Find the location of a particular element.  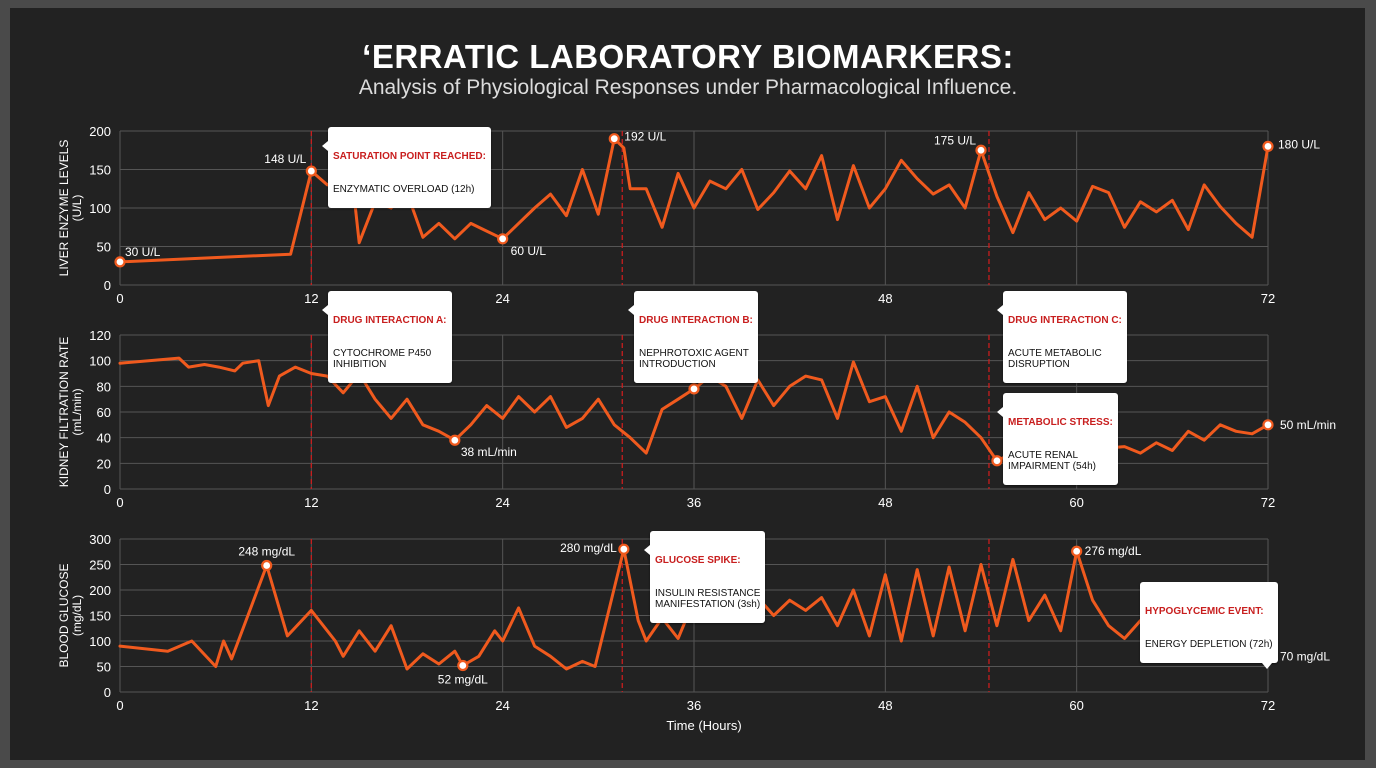

series-line is located at coordinates (694, 200).